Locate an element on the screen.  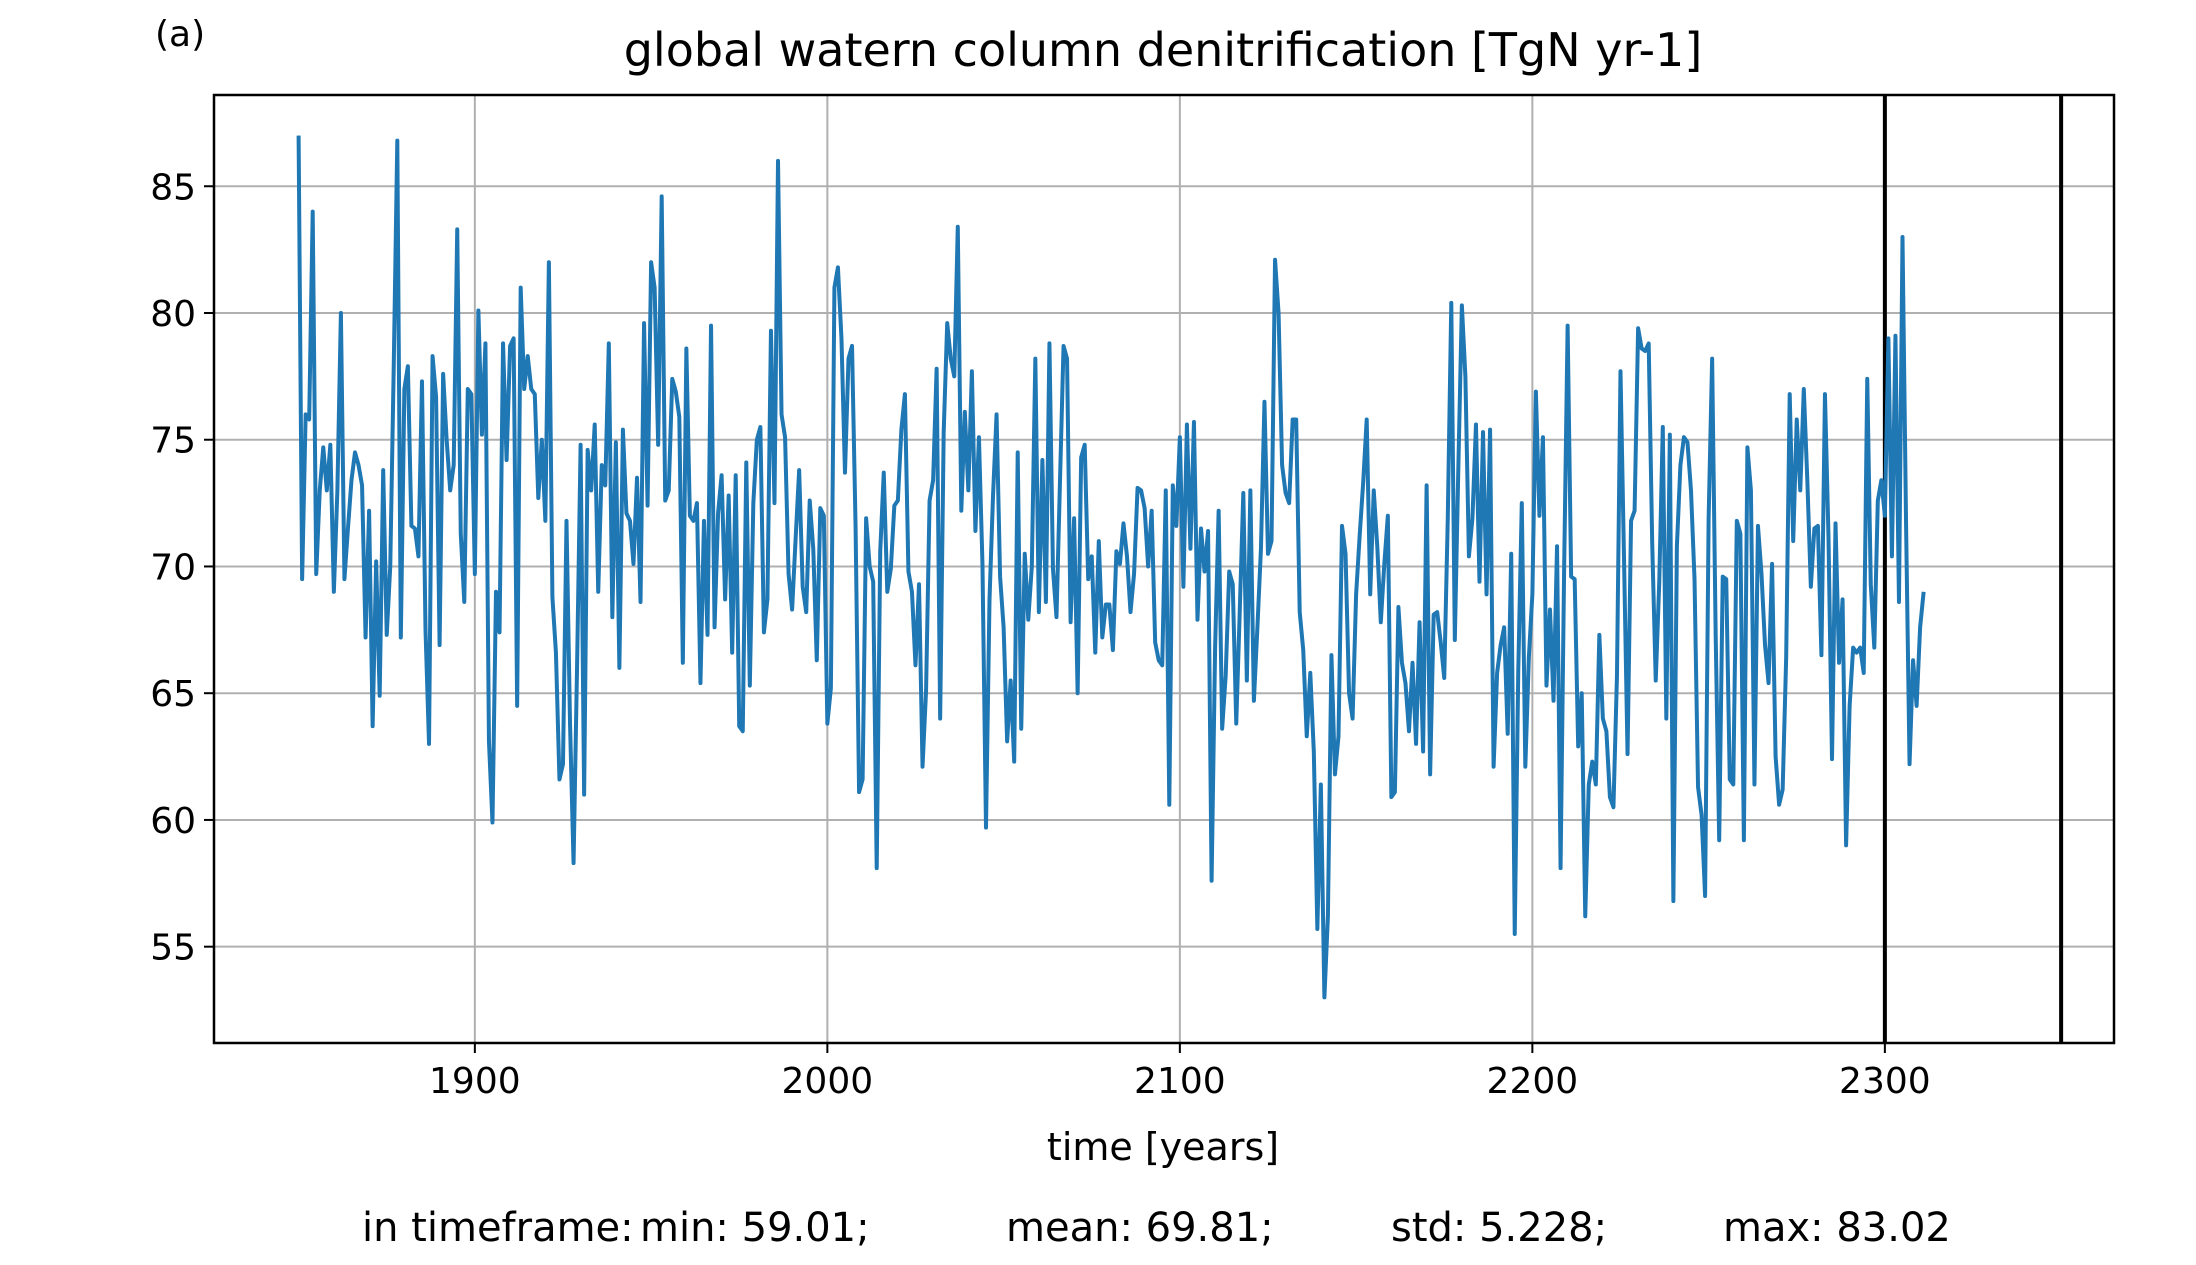
y-axis: 55 60 65 70 75 80 85 is located at coordinates (182, 568).